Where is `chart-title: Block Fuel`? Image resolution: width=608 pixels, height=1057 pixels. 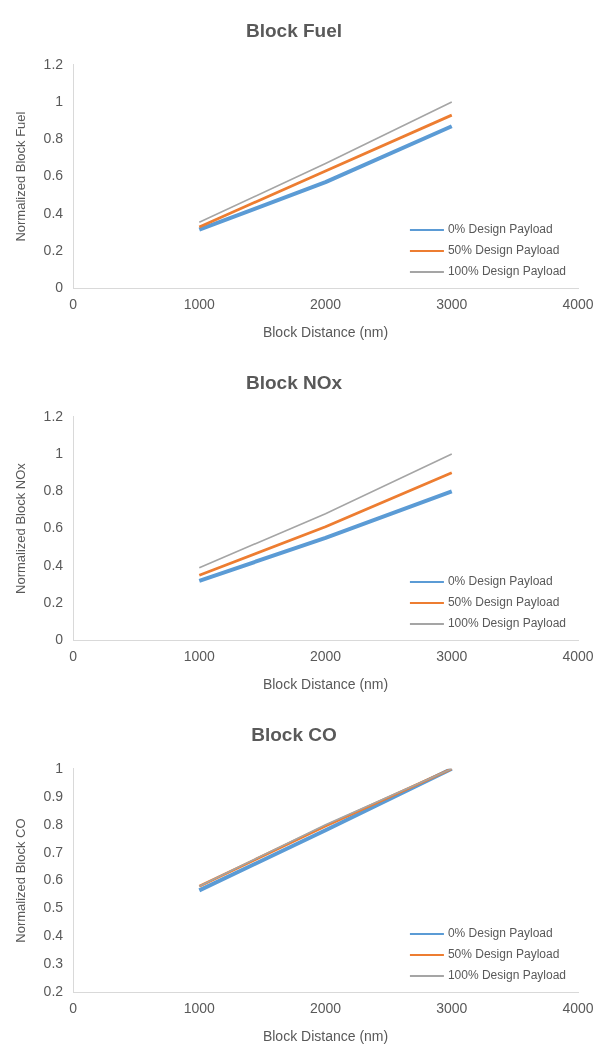 chart-title: Block Fuel is located at coordinates (294, 30).